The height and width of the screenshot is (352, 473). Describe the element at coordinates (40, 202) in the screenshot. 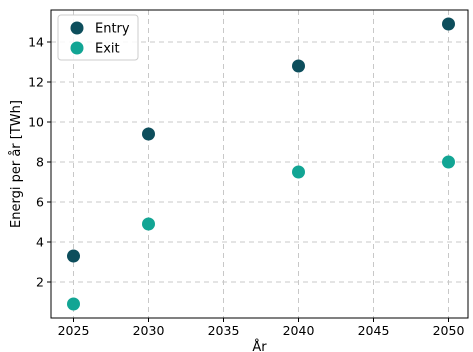

I see `y-tick-label: 6` at that location.